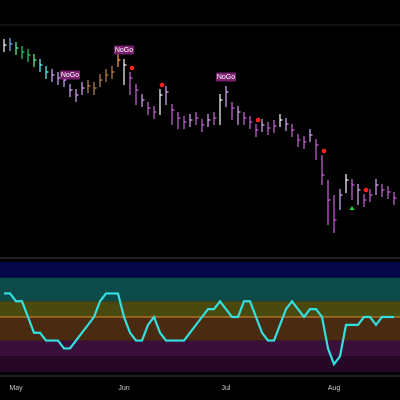 Image resolution: width=400 pixels, height=400 pixels. What do you see at coordinates (352, 208) in the screenshot?
I see `green-triangle` at bounding box center [352, 208].